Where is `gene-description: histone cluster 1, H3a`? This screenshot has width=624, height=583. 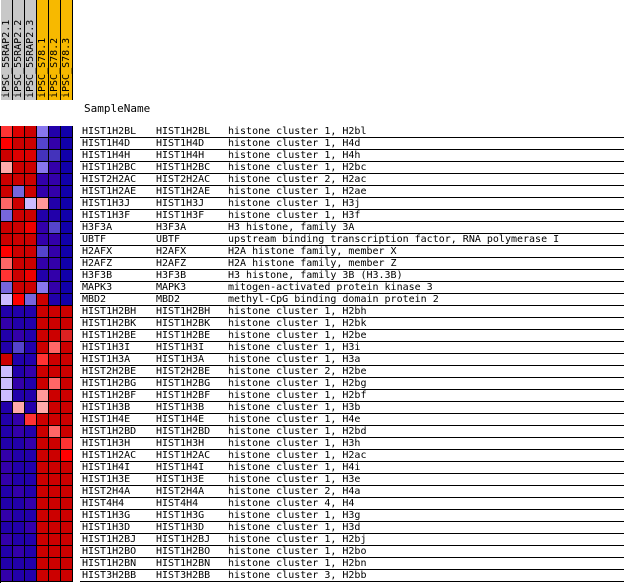
gene-description: histone cluster 1, H3a is located at coordinates (294, 359).